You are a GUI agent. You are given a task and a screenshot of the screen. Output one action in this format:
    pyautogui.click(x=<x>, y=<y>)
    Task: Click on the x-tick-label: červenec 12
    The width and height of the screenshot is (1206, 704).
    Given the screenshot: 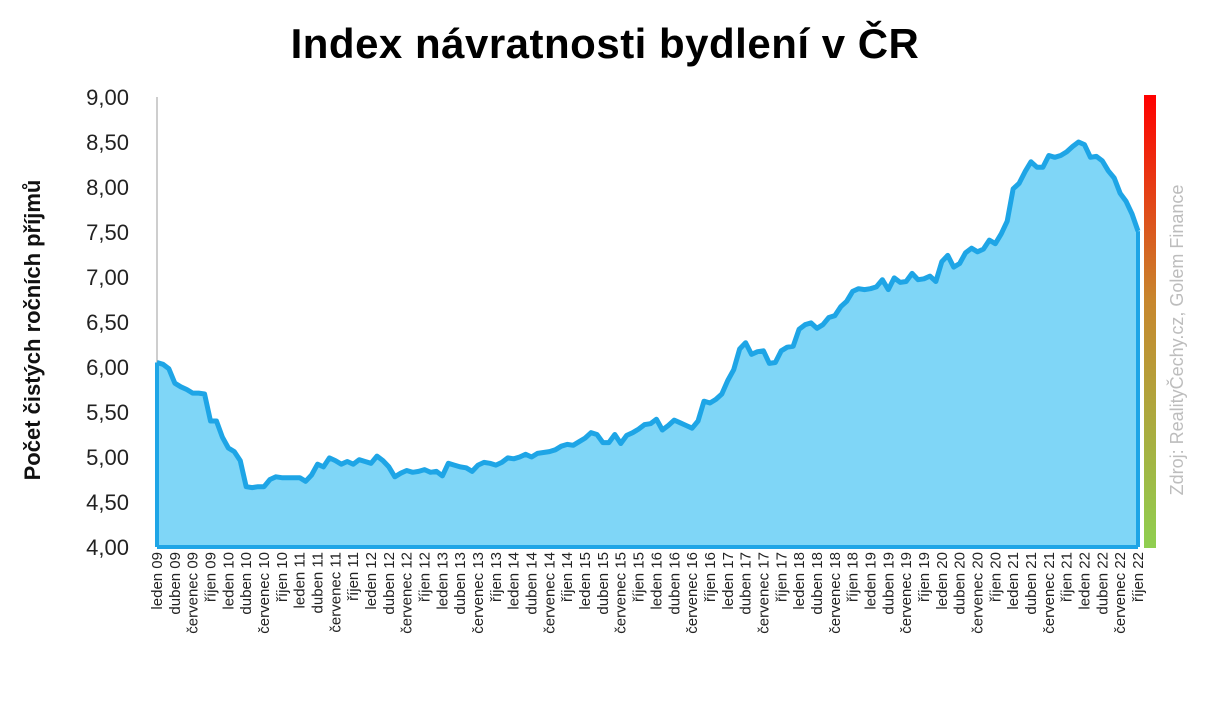 What is the action you would take?
    pyautogui.click(x=407, y=593)
    